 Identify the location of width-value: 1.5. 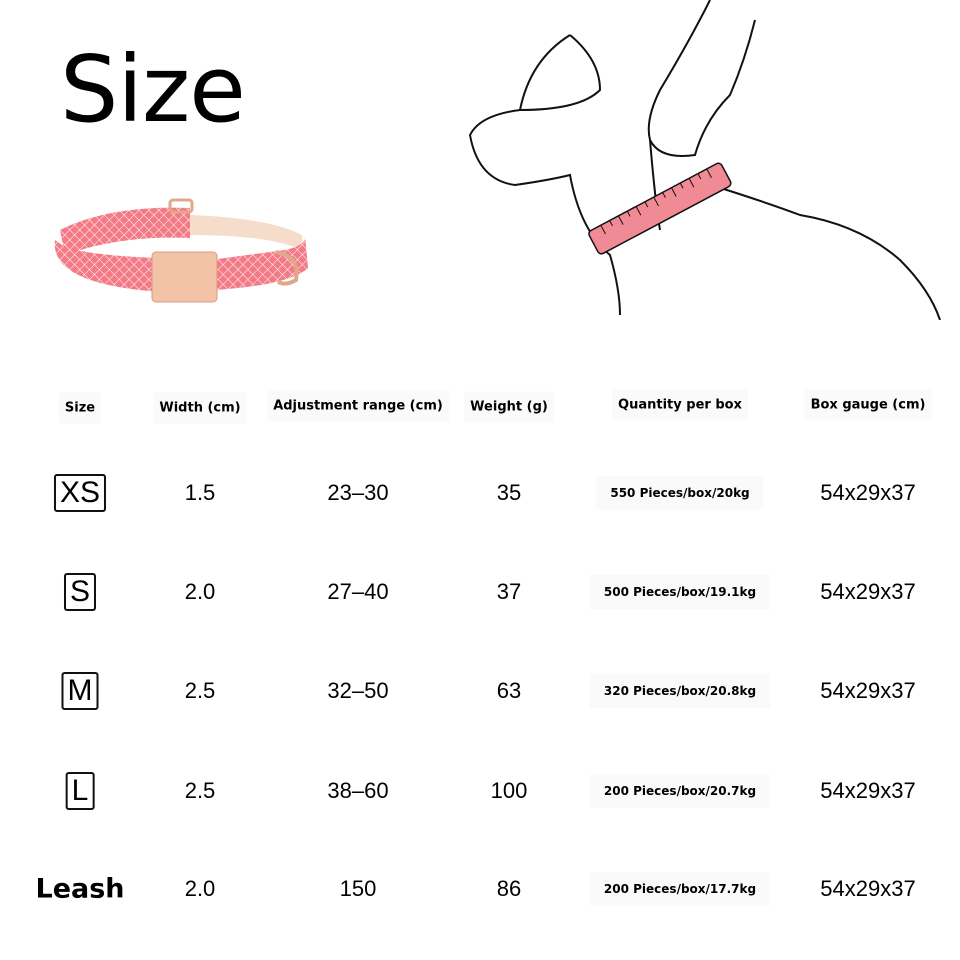
(200, 492).